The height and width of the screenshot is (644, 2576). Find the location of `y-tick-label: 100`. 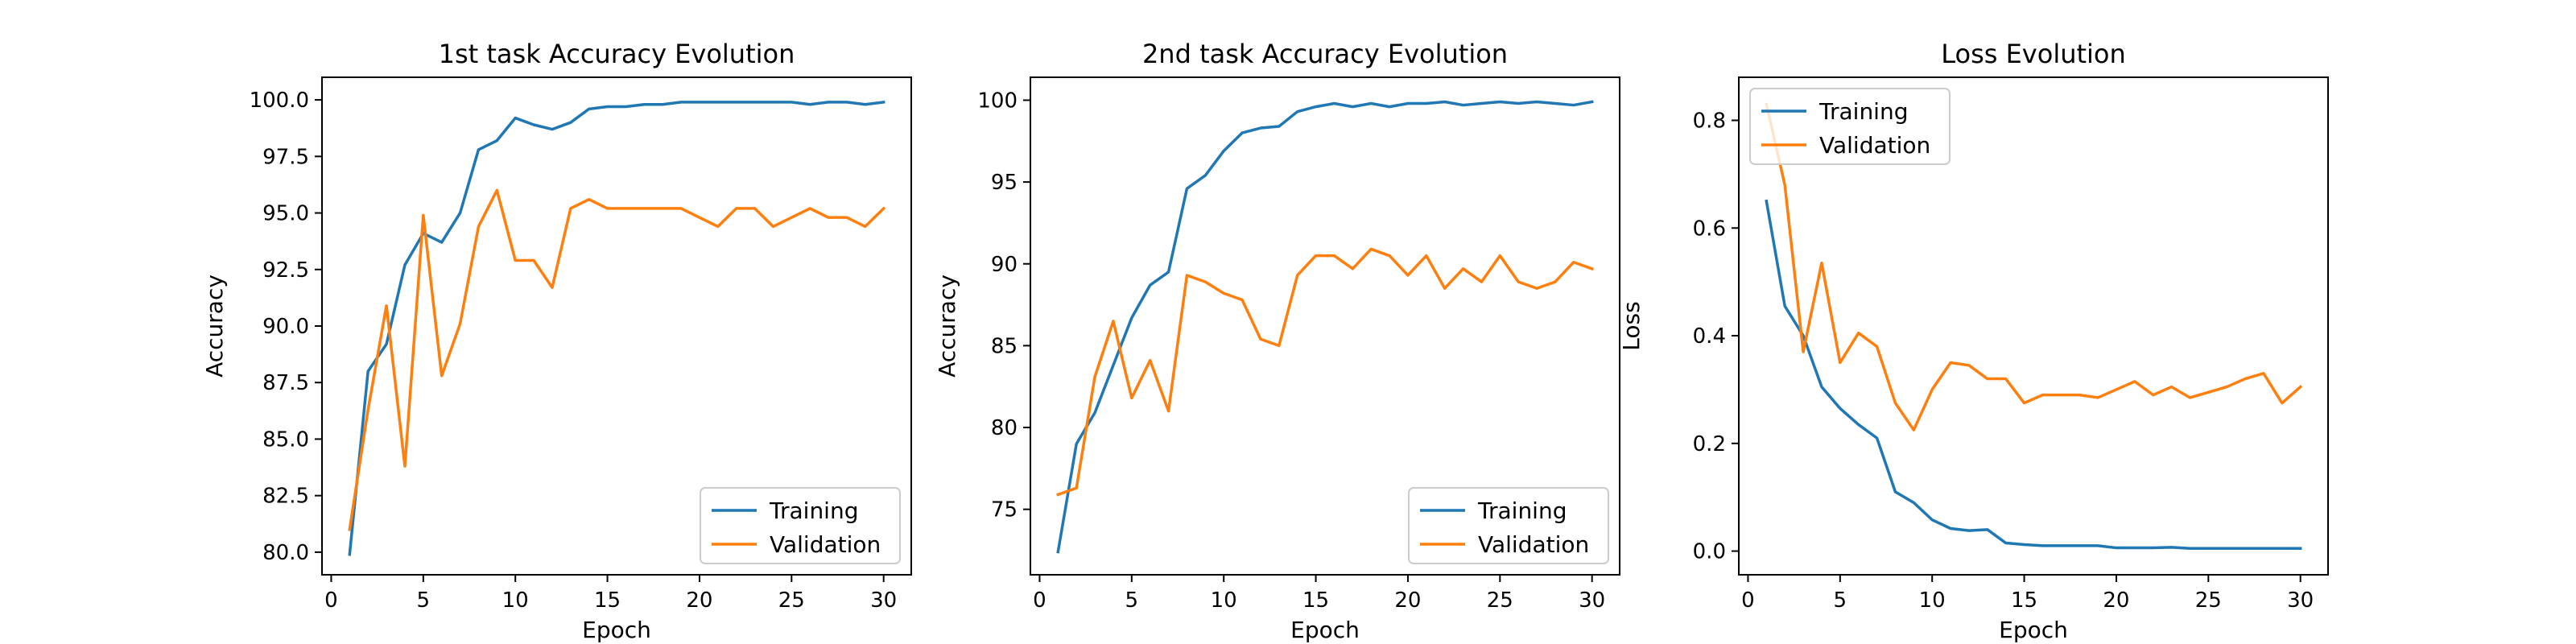

y-tick-label: 100 is located at coordinates (997, 101).